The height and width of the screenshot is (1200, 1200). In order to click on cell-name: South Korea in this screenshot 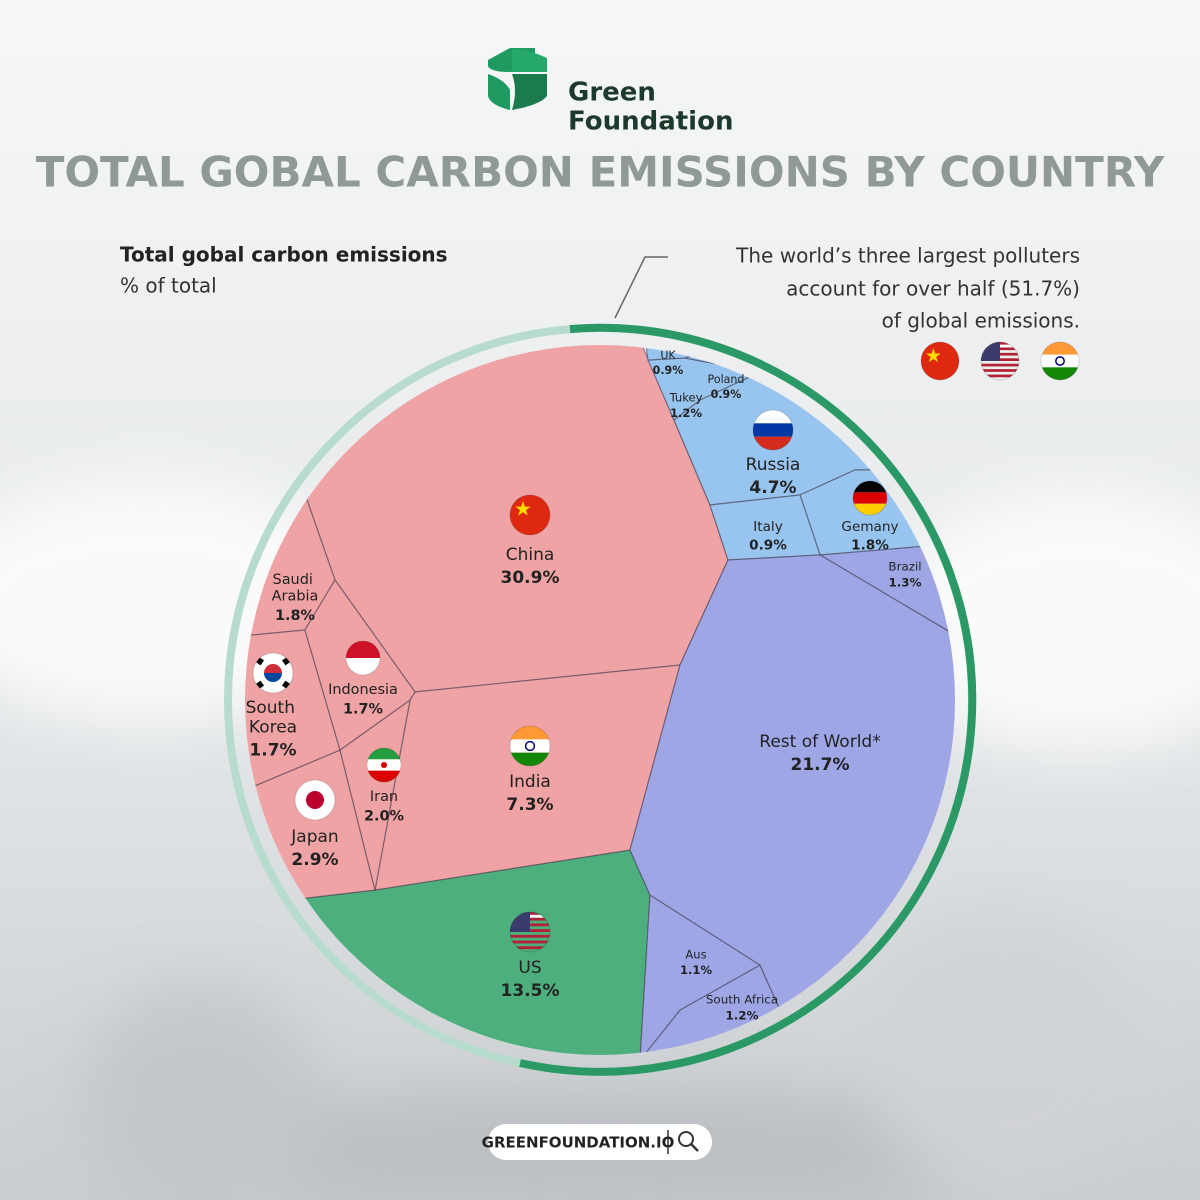, I will do `click(273, 718)`.